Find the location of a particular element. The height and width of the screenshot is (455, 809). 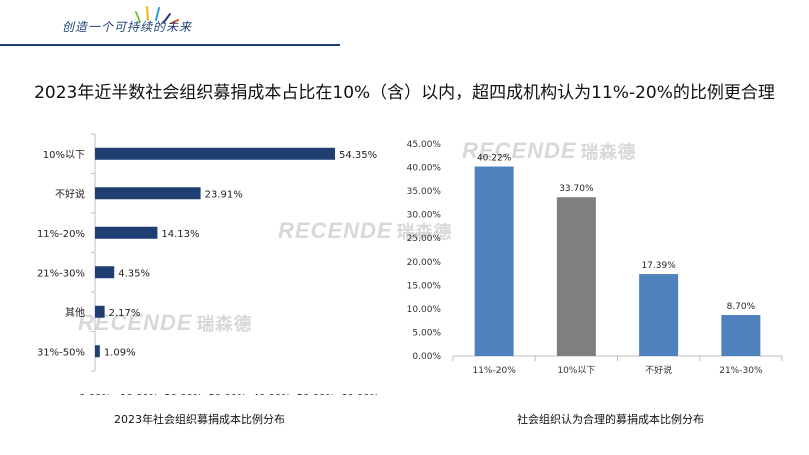

x-tick-label: 60.00% is located at coordinates (360, 394).